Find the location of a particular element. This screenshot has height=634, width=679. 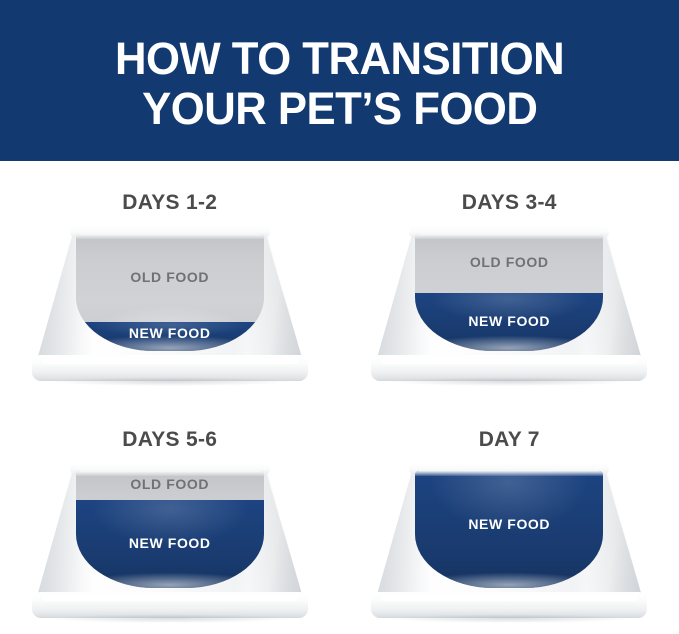

header-title-line-1: HOW TO TRANSITION is located at coordinates (339, 58).